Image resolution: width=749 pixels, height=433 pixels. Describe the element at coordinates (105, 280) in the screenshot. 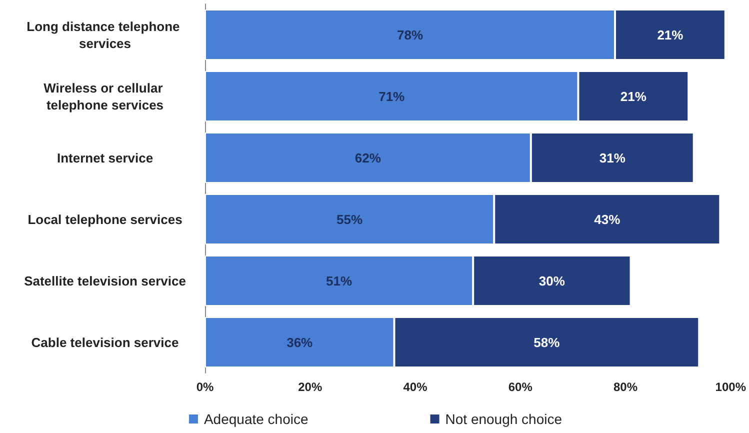

I see `y-tick-label: Satellite television service` at that location.